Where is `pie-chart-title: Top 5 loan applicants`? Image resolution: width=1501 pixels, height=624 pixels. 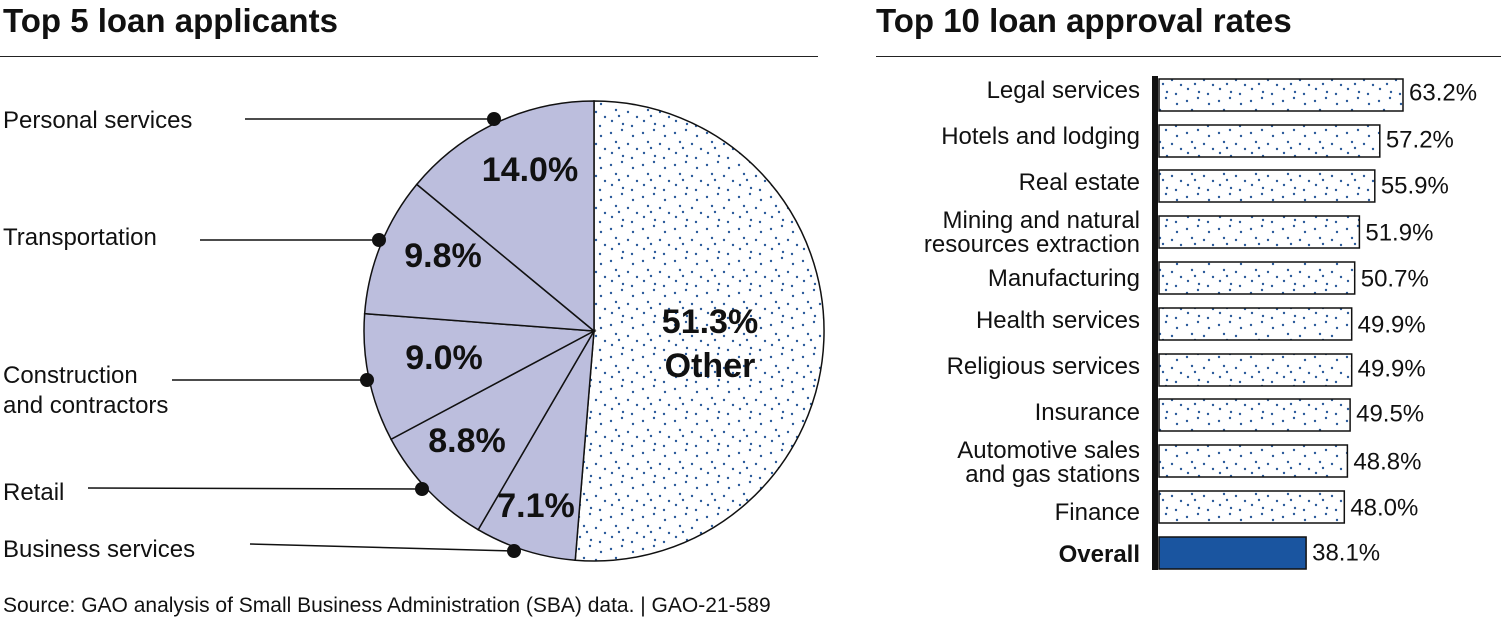 pie-chart-title: Top 5 loan applicants is located at coordinates (170, 20).